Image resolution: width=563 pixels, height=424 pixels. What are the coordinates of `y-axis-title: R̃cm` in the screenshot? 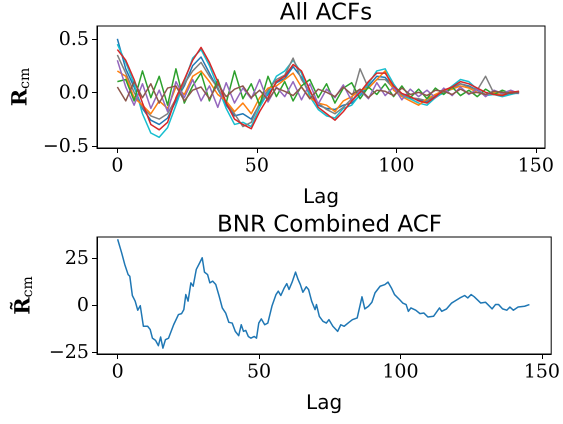 It's located at (23, 295).